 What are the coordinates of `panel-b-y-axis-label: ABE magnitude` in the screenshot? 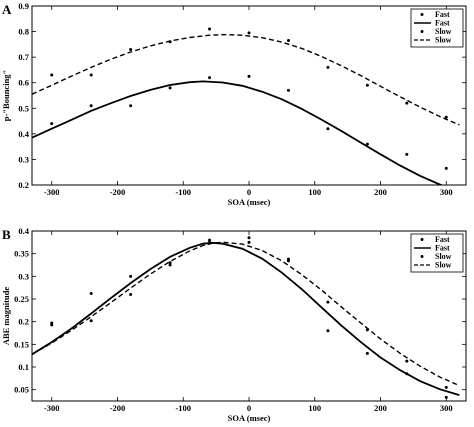 It's located at (6, 316).